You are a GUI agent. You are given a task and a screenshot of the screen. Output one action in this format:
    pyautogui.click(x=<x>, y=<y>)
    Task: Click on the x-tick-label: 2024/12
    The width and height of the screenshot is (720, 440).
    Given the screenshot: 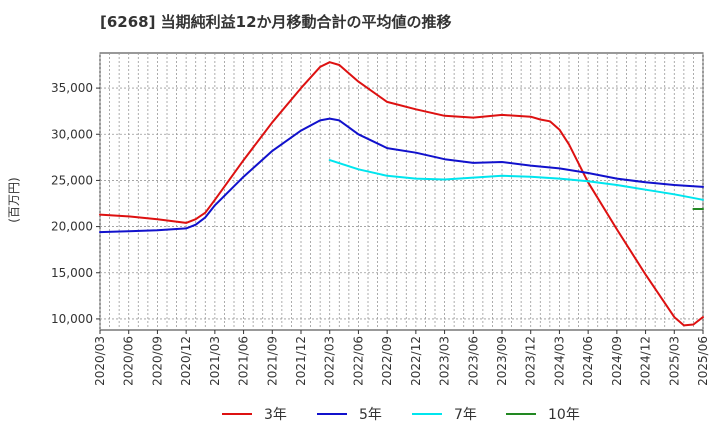 What is the action you would take?
    pyautogui.click(x=646, y=361)
    